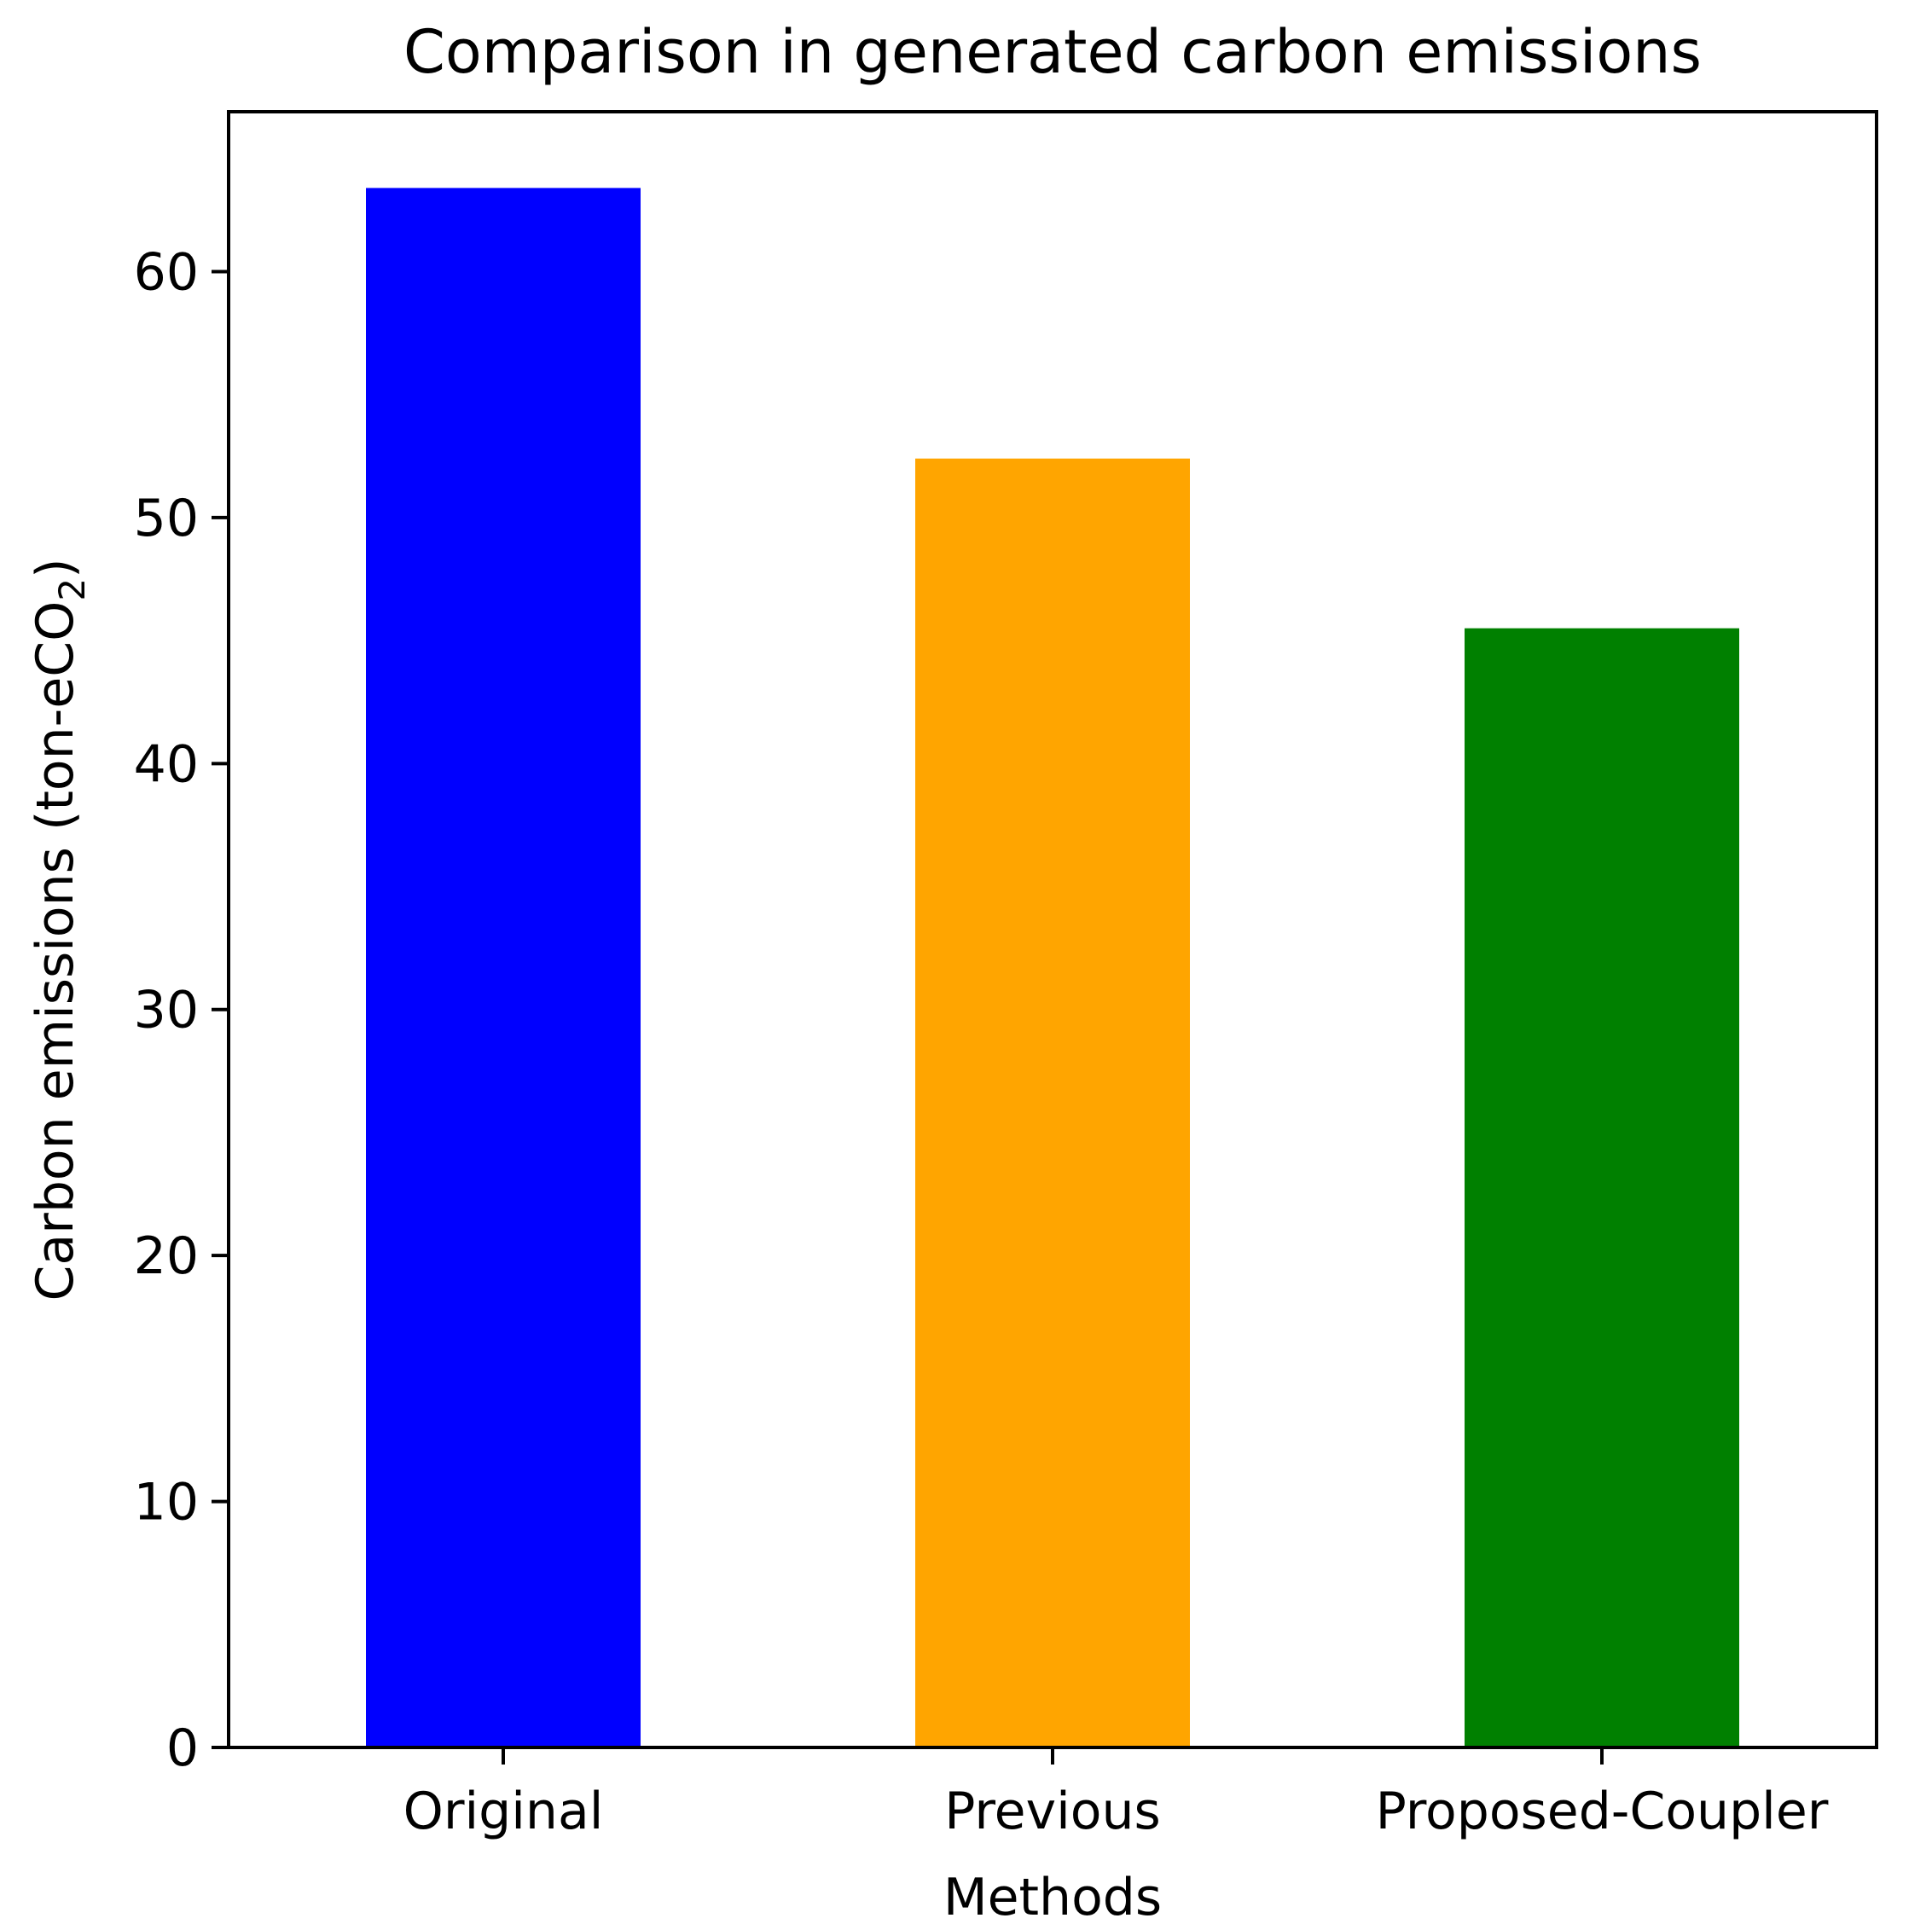  Describe the element at coordinates (1602, 1187) in the screenshot. I see `bar-proposed-coupler` at that location.